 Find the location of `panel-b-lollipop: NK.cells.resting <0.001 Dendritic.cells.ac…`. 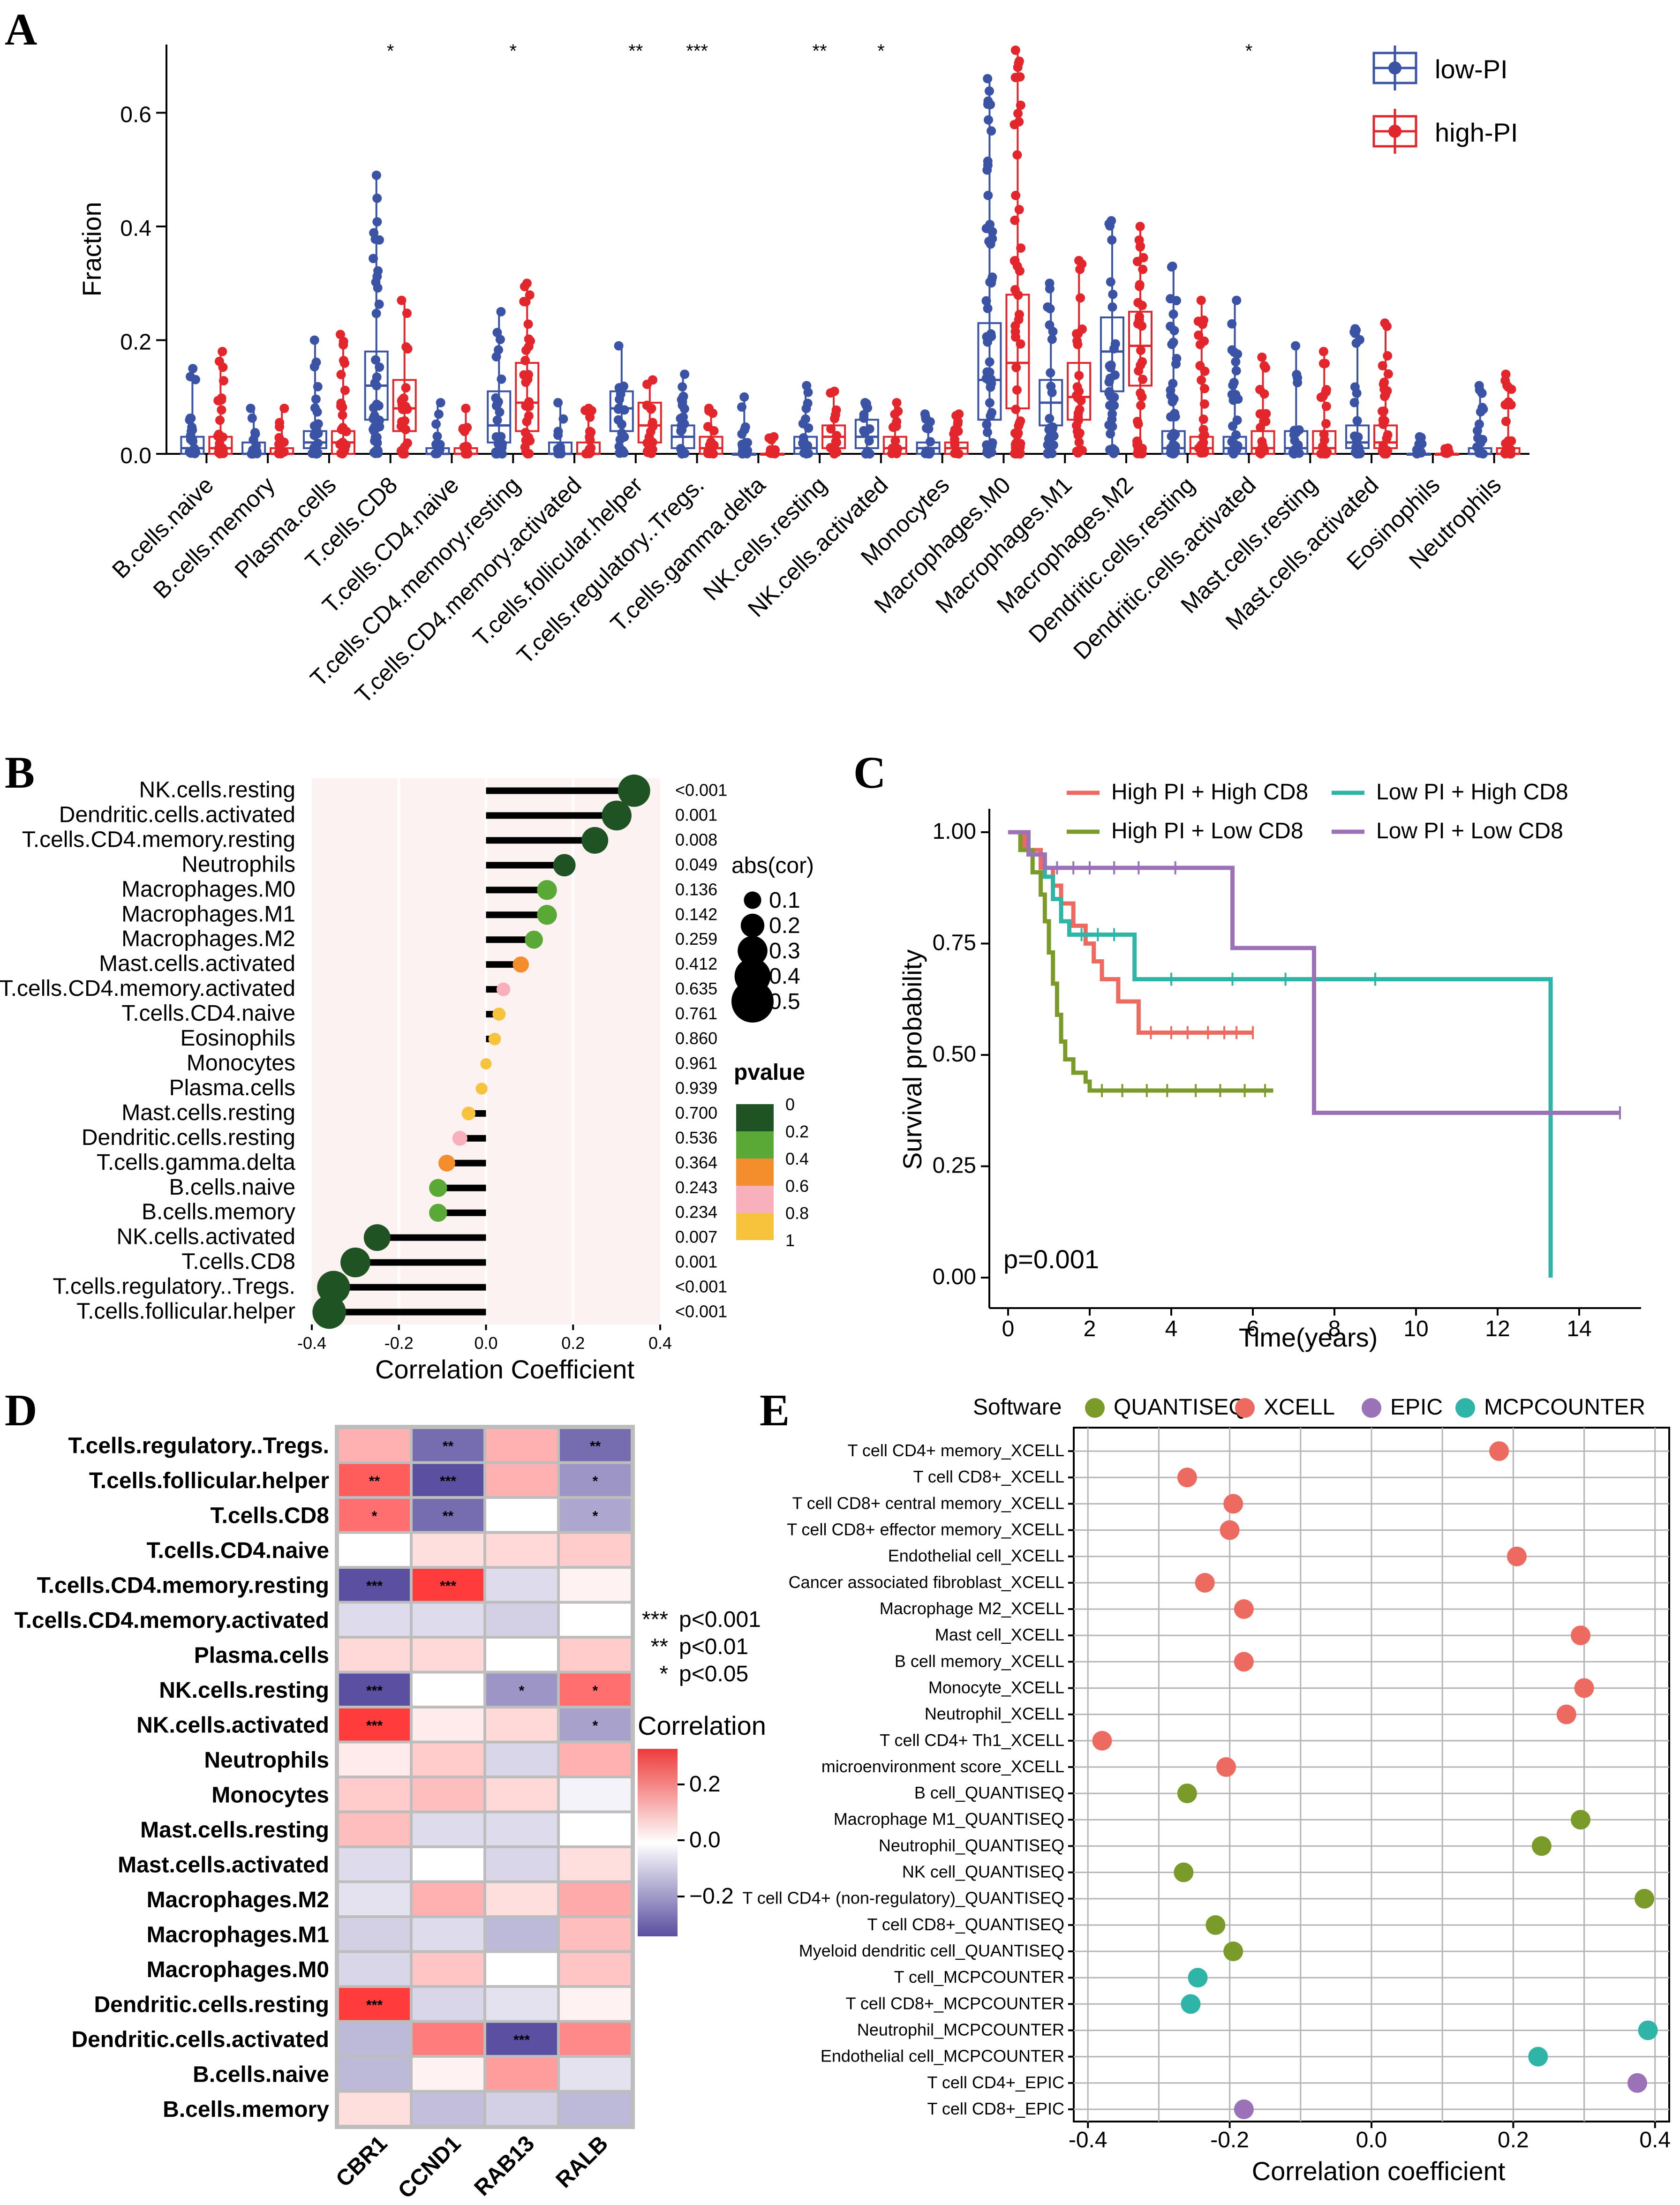

panel-b-lollipop: NK.cells.resting <0.001 Dendritic.cells.ac… is located at coordinates (407, 1079).